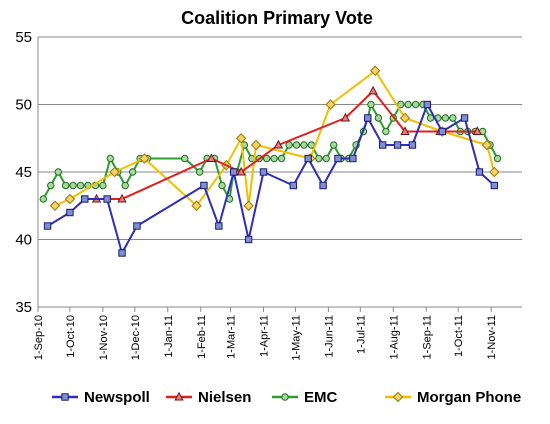 Image resolution: width=550 pixels, height=424 pixels. I want to click on legend-item-emc: EMC, so click(305, 397).